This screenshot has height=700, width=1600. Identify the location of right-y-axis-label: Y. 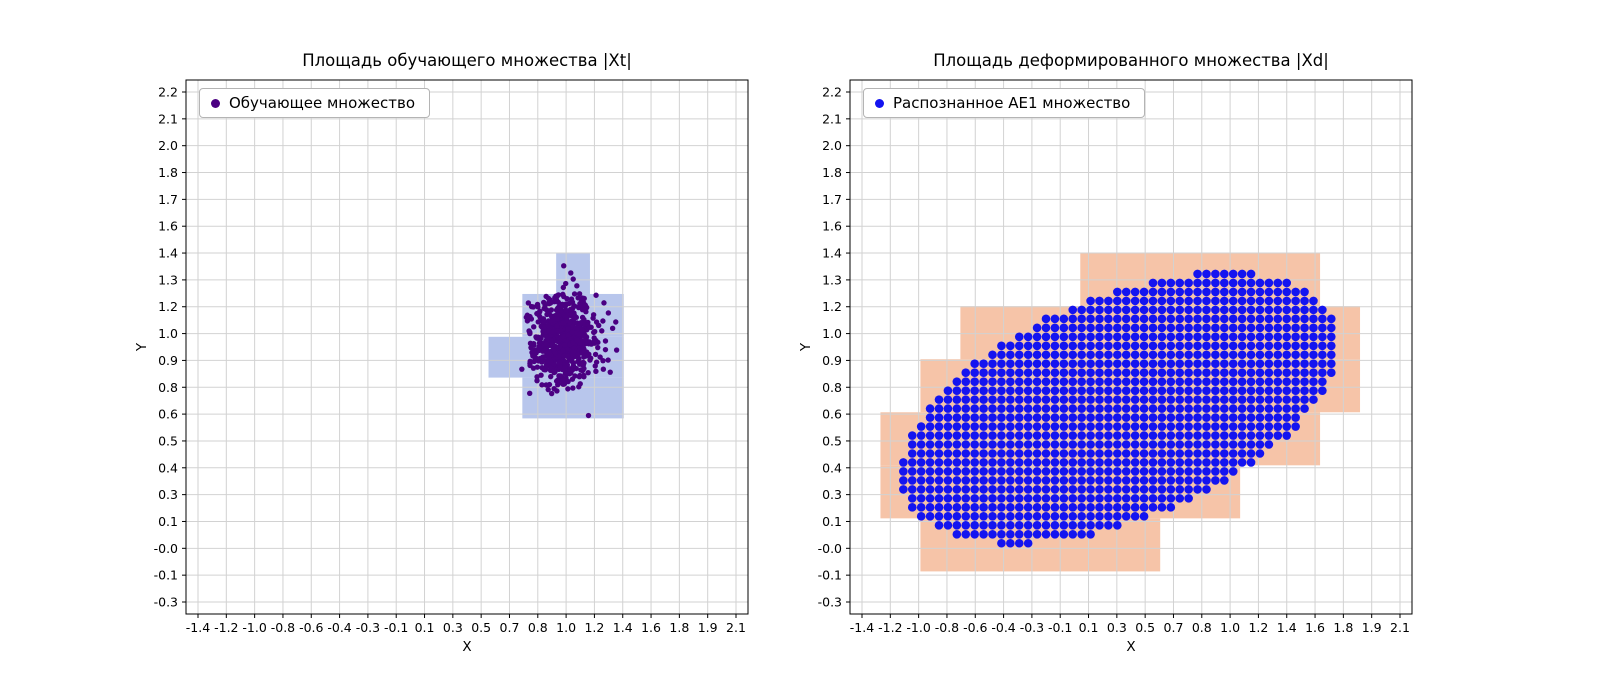
(806, 347).